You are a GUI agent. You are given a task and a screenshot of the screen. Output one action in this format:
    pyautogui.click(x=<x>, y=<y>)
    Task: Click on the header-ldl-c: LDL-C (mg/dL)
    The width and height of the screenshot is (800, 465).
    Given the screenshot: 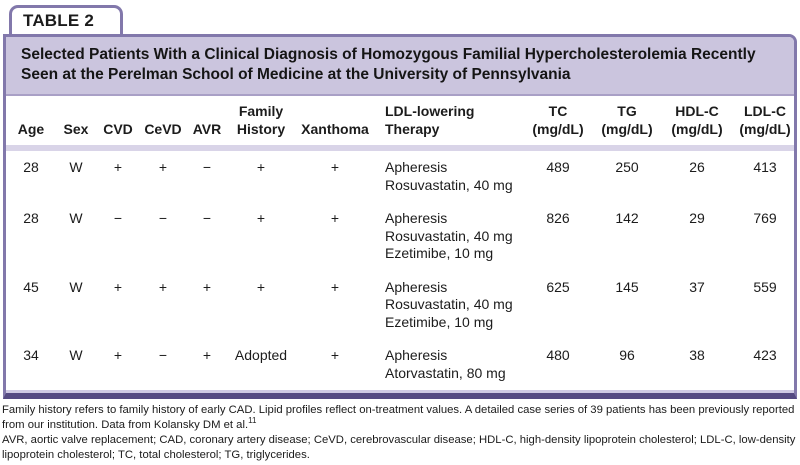 What is the action you would take?
    pyautogui.click(x=763, y=124)
    